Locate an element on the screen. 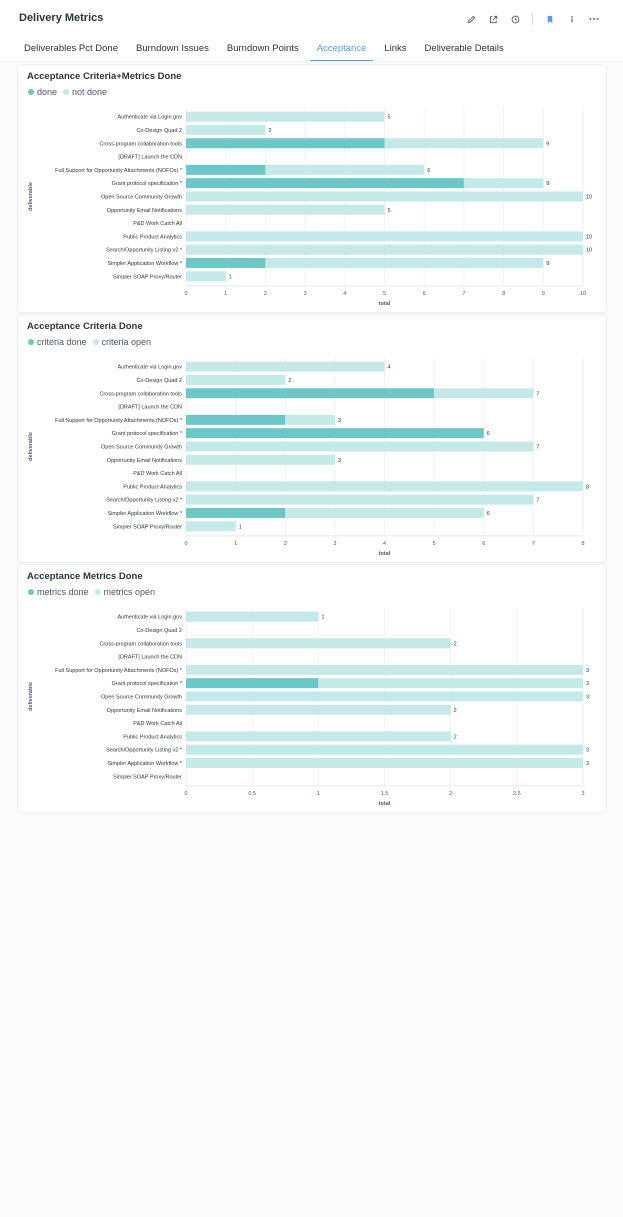  legend-label: metrics open is located at coordinates (129, 592).